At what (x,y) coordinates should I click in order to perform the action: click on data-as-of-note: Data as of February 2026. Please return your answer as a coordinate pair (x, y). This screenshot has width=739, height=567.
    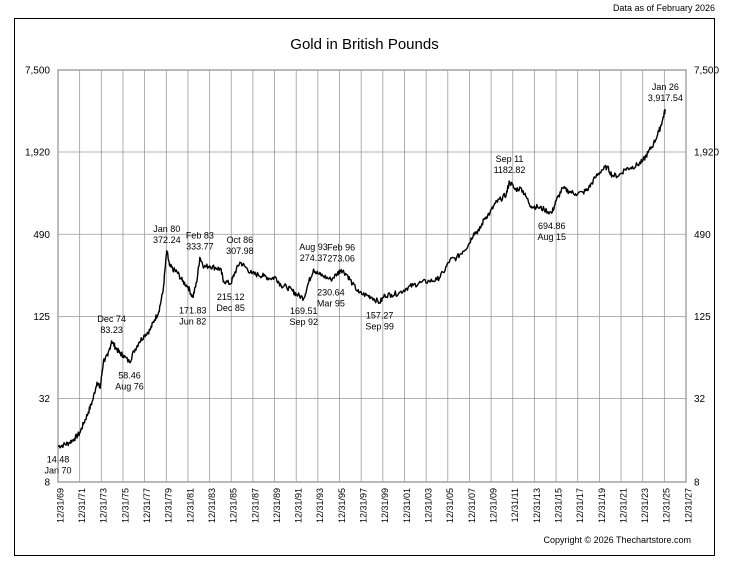
    Looking at the image, I should click on (663, 8).